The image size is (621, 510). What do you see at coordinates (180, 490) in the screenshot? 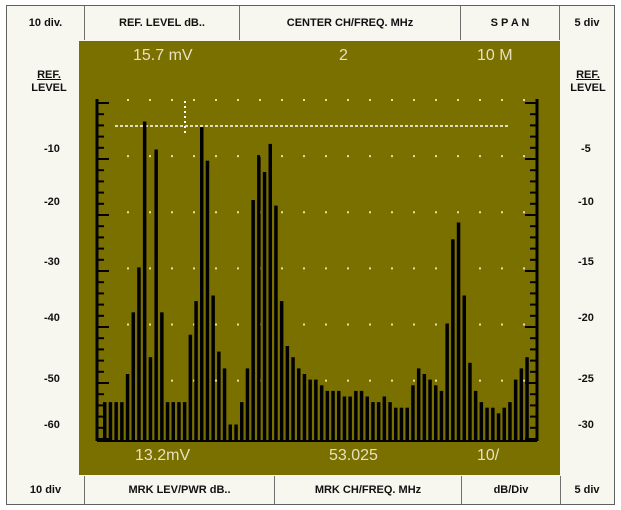
I see `marker-level-label: MRK LEV/PWR dB..` at bounding box center [180, 490].